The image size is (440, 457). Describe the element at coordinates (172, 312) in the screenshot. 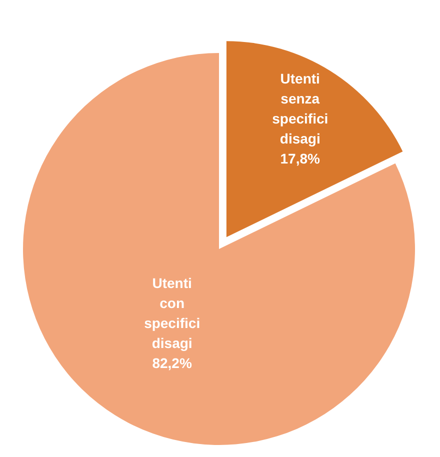

I see `slice-label: Utenti con specifici disagi` at that location.